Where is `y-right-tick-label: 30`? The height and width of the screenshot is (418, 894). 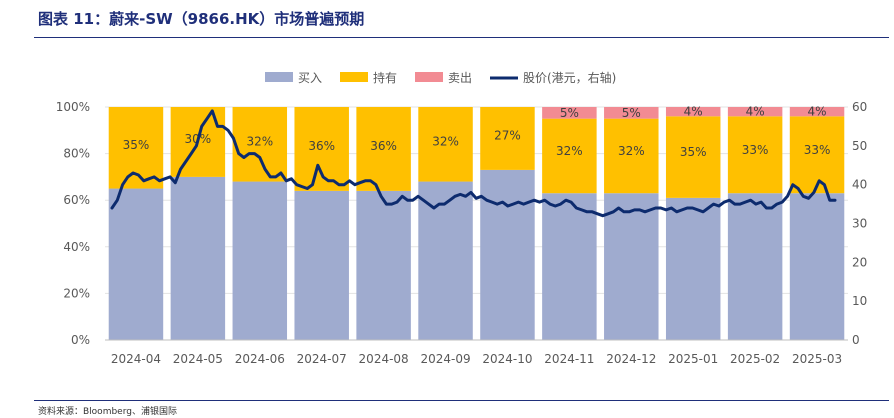
y-right-tick-label: 30 is located at coordinates (859, 224).